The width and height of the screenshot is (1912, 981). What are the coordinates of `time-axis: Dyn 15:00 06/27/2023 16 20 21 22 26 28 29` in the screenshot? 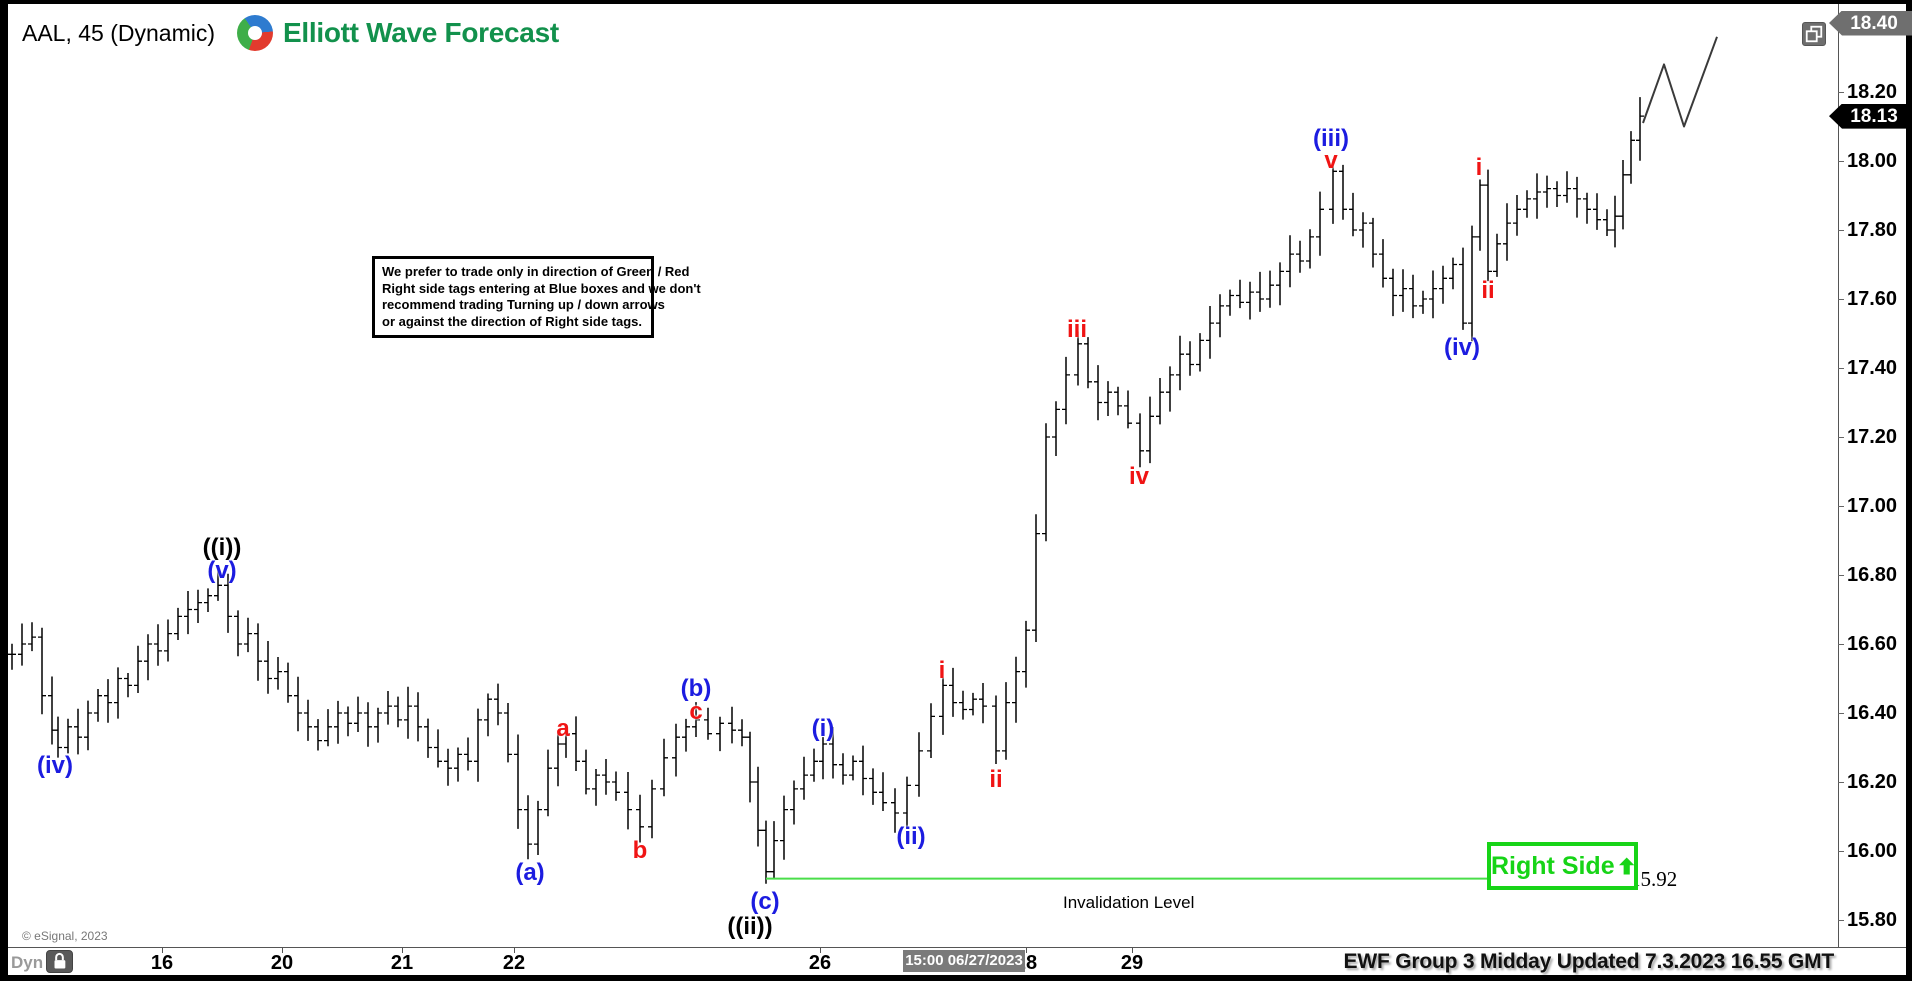 It's located at (957, 961).